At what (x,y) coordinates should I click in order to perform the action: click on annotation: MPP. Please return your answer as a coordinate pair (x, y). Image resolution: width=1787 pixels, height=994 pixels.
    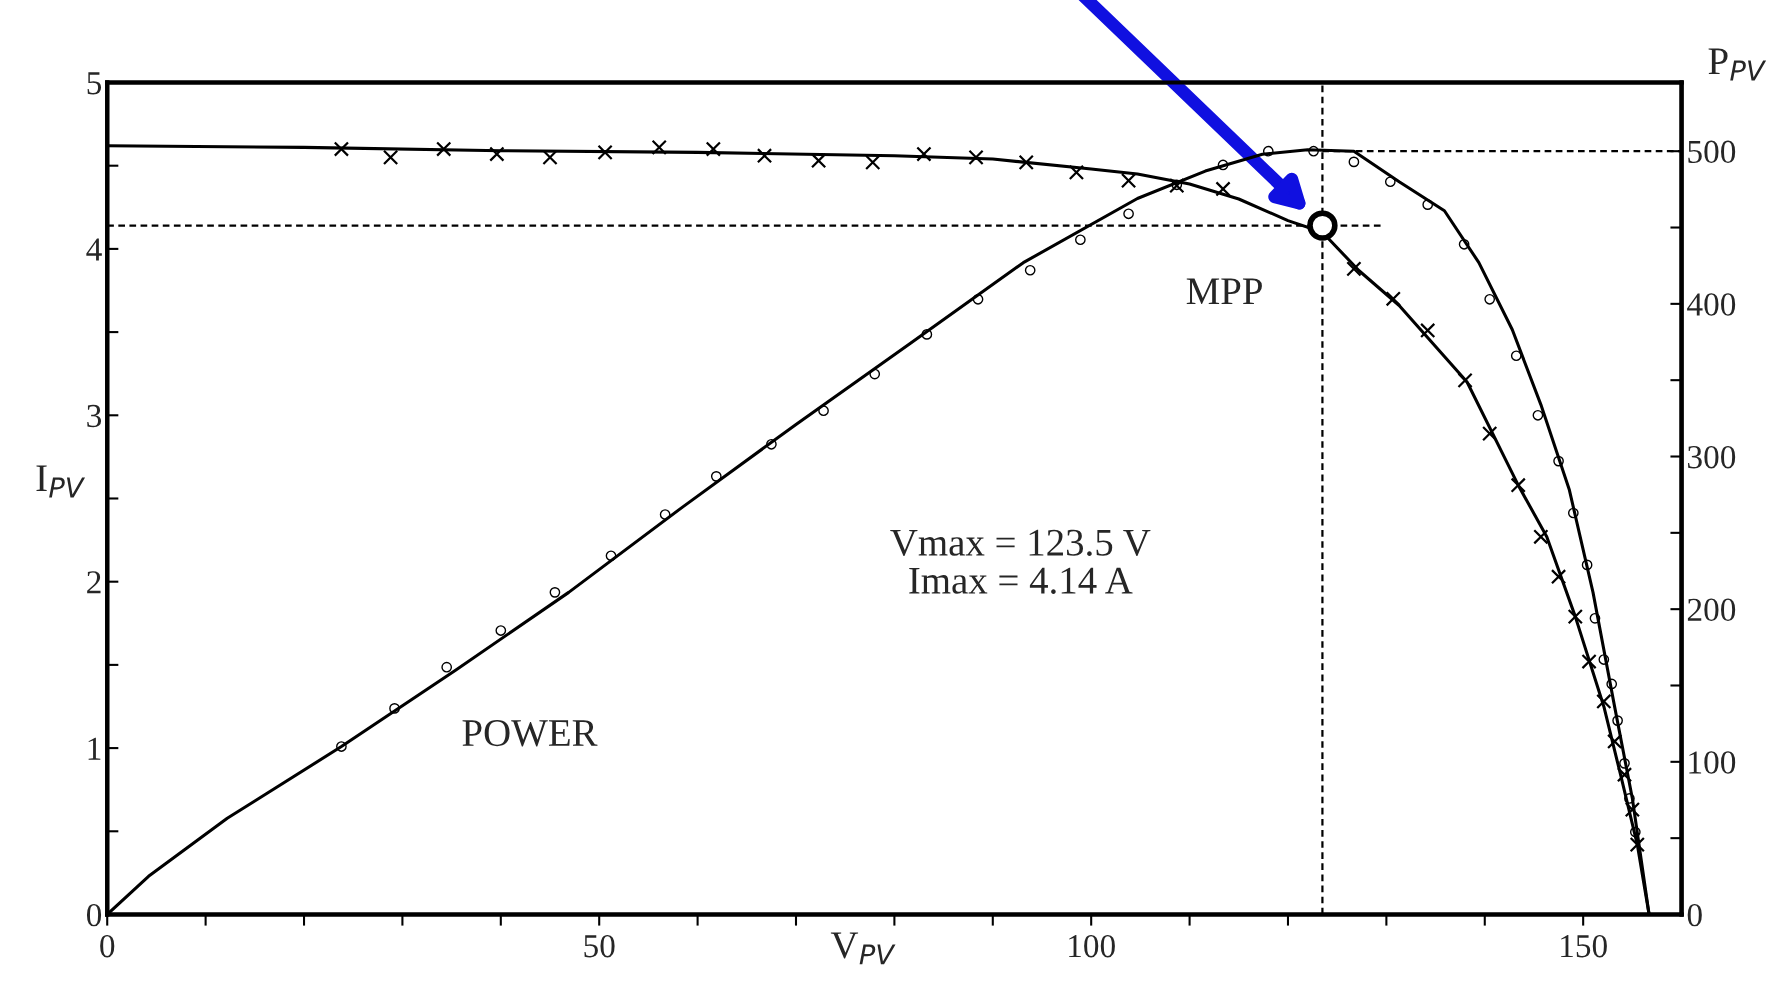
    Looking at the image, I should click on (1224, 291).